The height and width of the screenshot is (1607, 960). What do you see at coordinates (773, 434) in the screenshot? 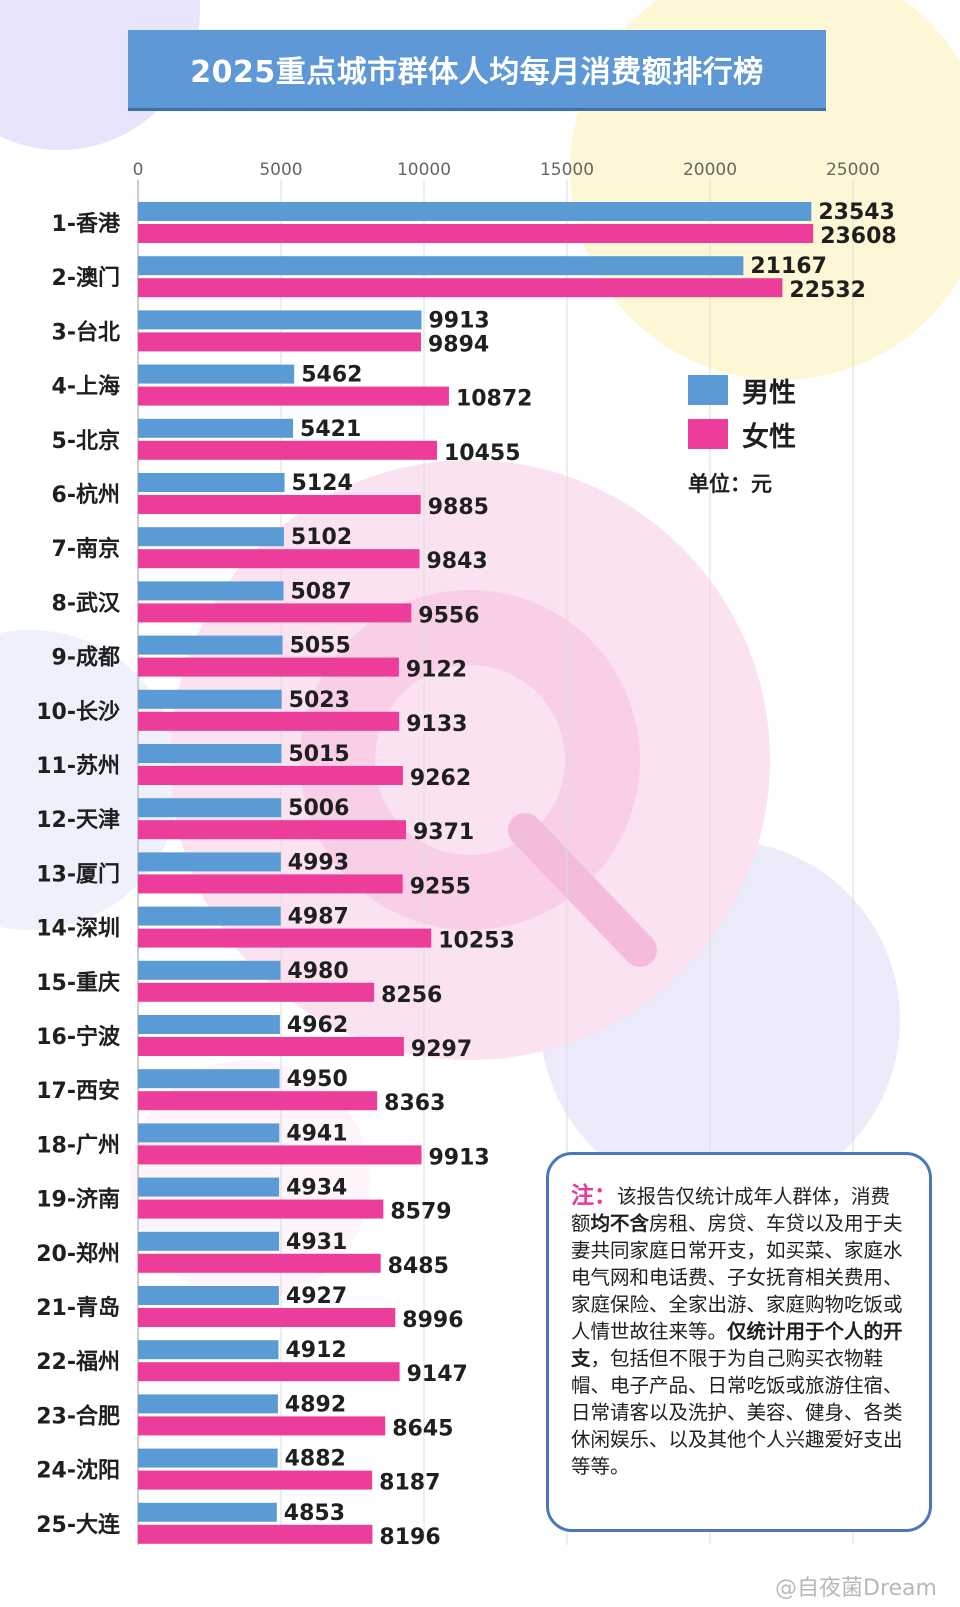
I see `legend-item-female: 女性` at bounding box center [773, 434].